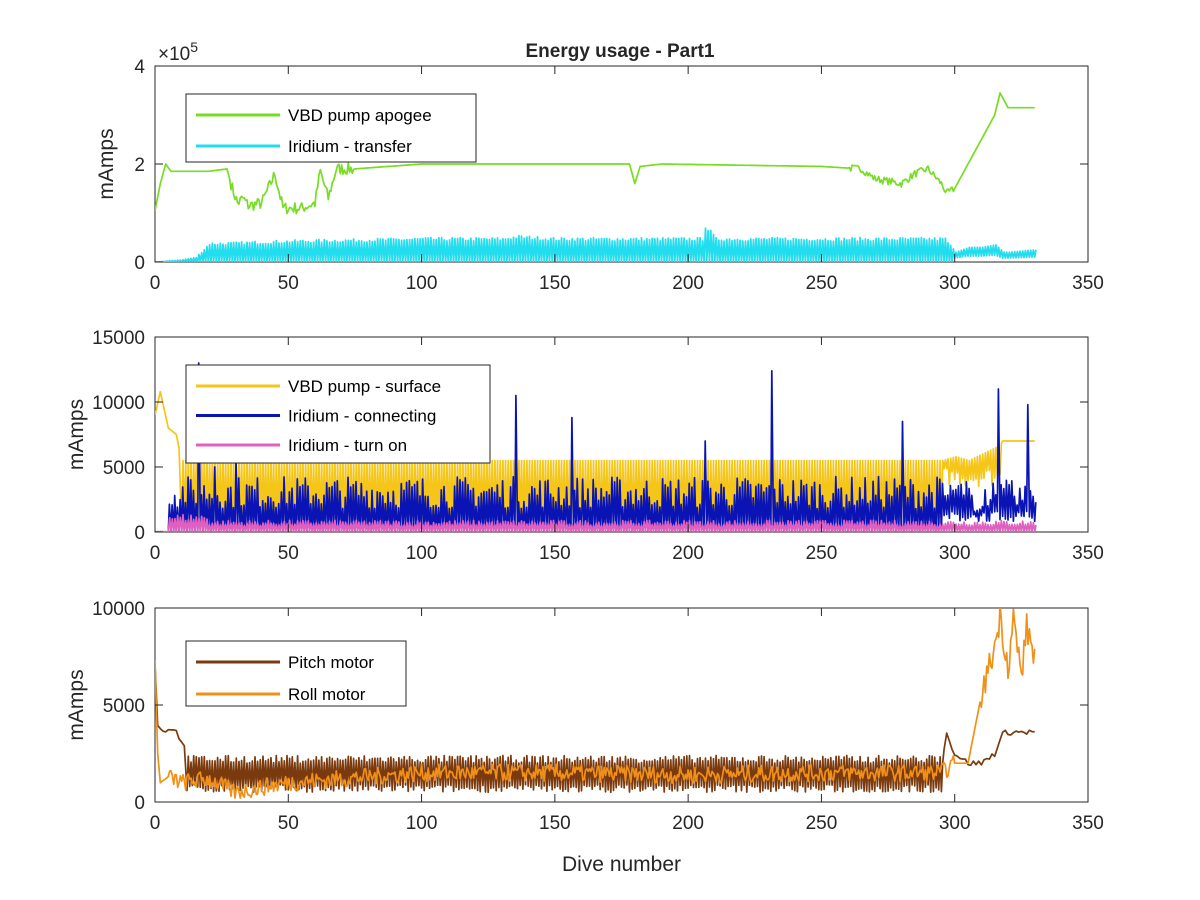 This screenshot has height=900, width=1200. Describe the element at coordinates (178, 52) in the screenshot. I see `y-multiplier-label: ×10⁵` at that location.